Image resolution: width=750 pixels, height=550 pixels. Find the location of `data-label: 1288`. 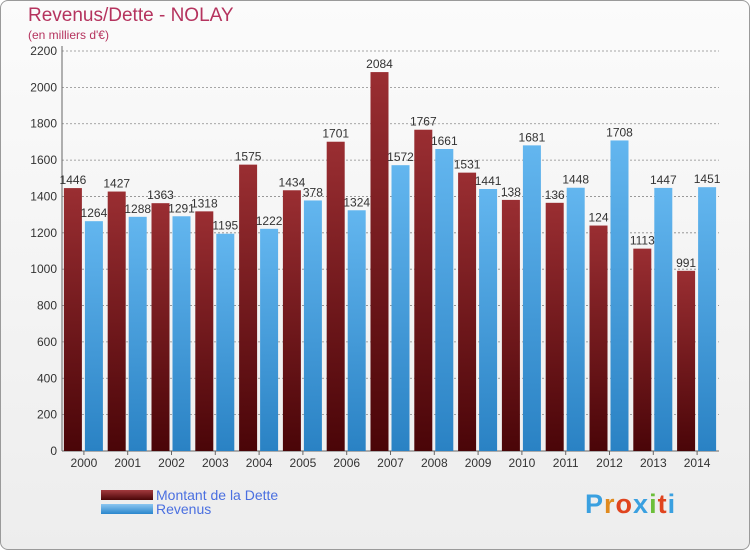

data-label: 1288 is located at coordinates (137, 209).